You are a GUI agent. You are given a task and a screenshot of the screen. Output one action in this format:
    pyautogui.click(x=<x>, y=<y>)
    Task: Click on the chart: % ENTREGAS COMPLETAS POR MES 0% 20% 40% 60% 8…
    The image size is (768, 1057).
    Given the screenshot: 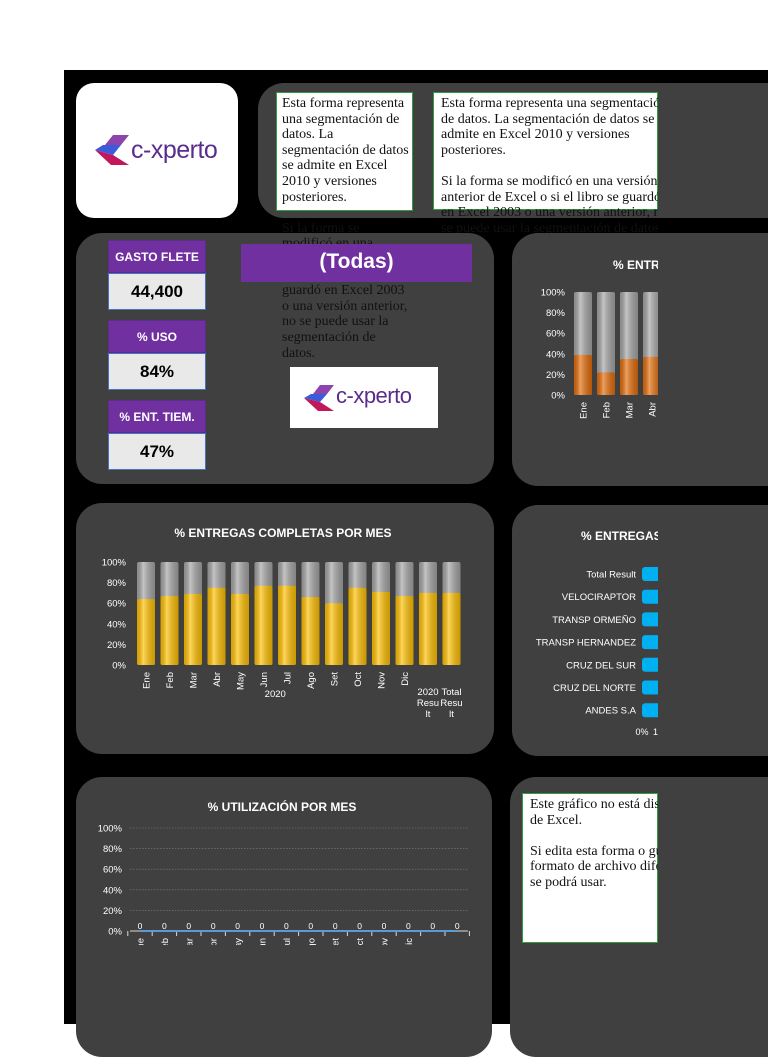 What is the action you would take?
    pyautogui.click(x=281, y=613)
    